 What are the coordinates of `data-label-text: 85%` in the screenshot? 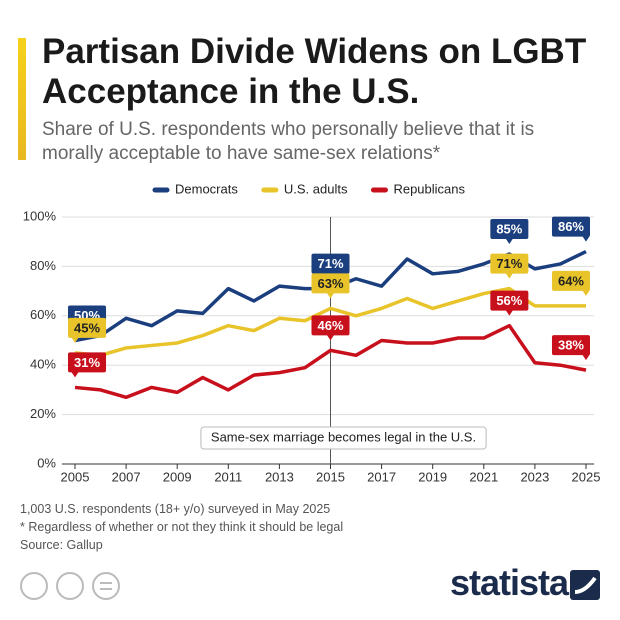 It's located at (509, 228).